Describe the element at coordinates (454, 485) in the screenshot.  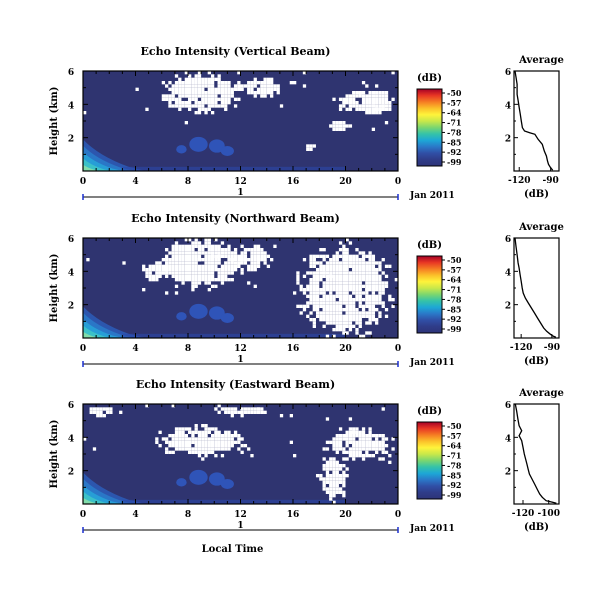
I see `colorbar-tick-label: -92` at that location.